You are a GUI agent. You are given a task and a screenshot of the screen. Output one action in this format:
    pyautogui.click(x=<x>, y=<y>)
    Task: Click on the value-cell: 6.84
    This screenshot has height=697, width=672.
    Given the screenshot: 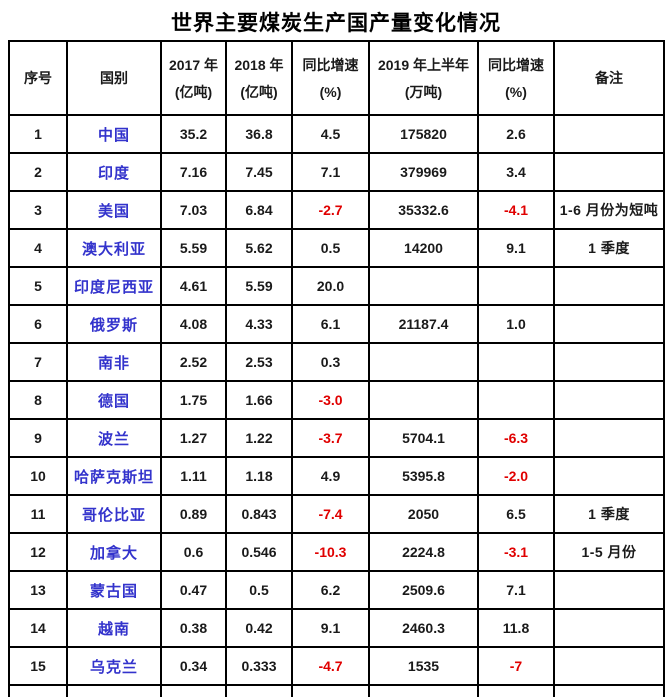 What is the action you would take?
    pyautogui.click(x=259, y=210)
    